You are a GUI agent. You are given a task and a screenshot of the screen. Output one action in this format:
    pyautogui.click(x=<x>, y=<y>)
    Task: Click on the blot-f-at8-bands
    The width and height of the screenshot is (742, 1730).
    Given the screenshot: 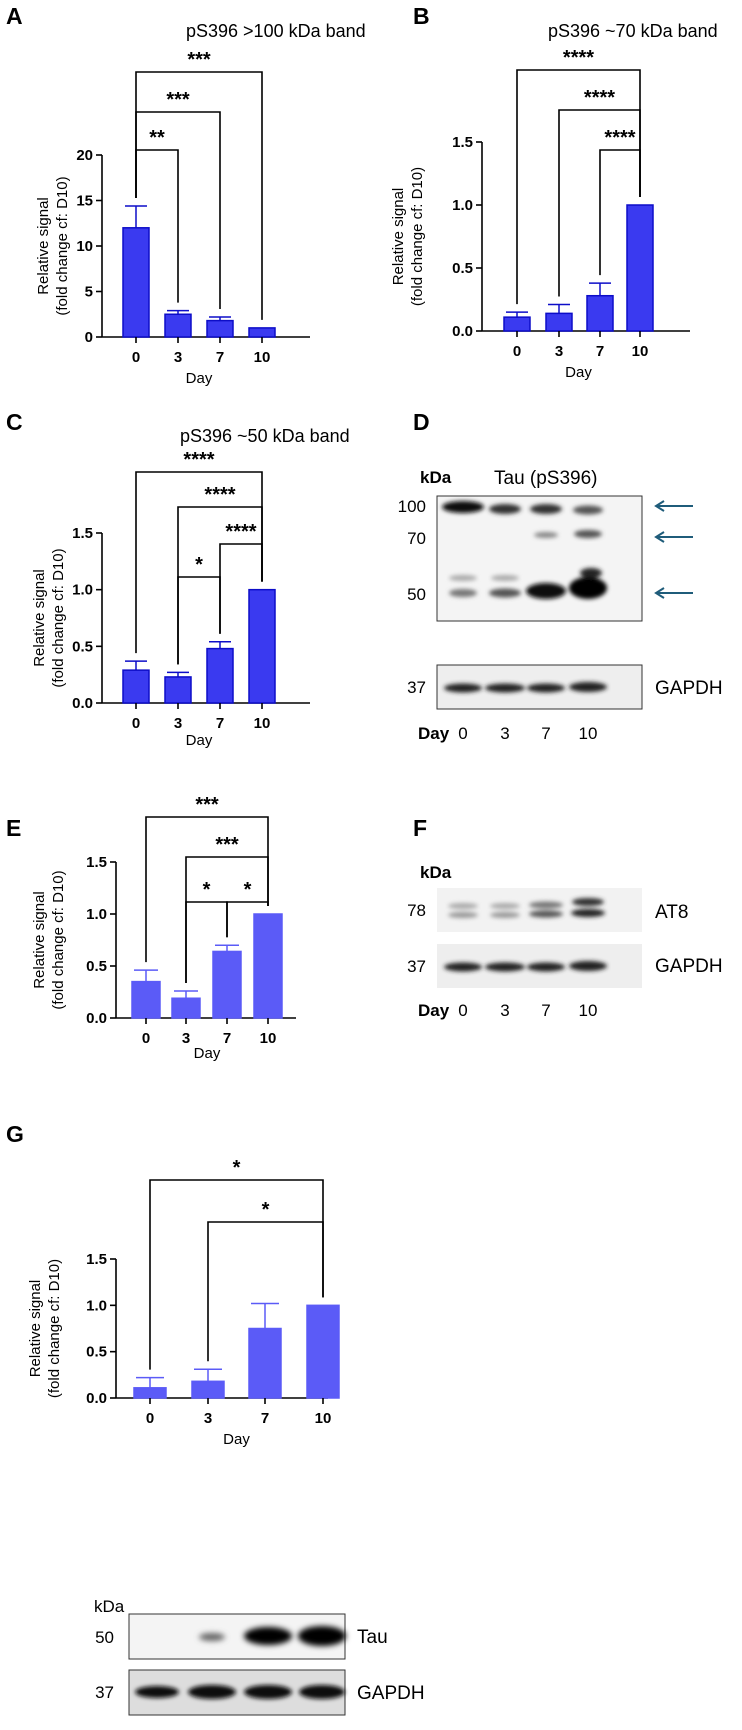 What is the action you would take?
    pyautogui.click(x=526, y=908)
    